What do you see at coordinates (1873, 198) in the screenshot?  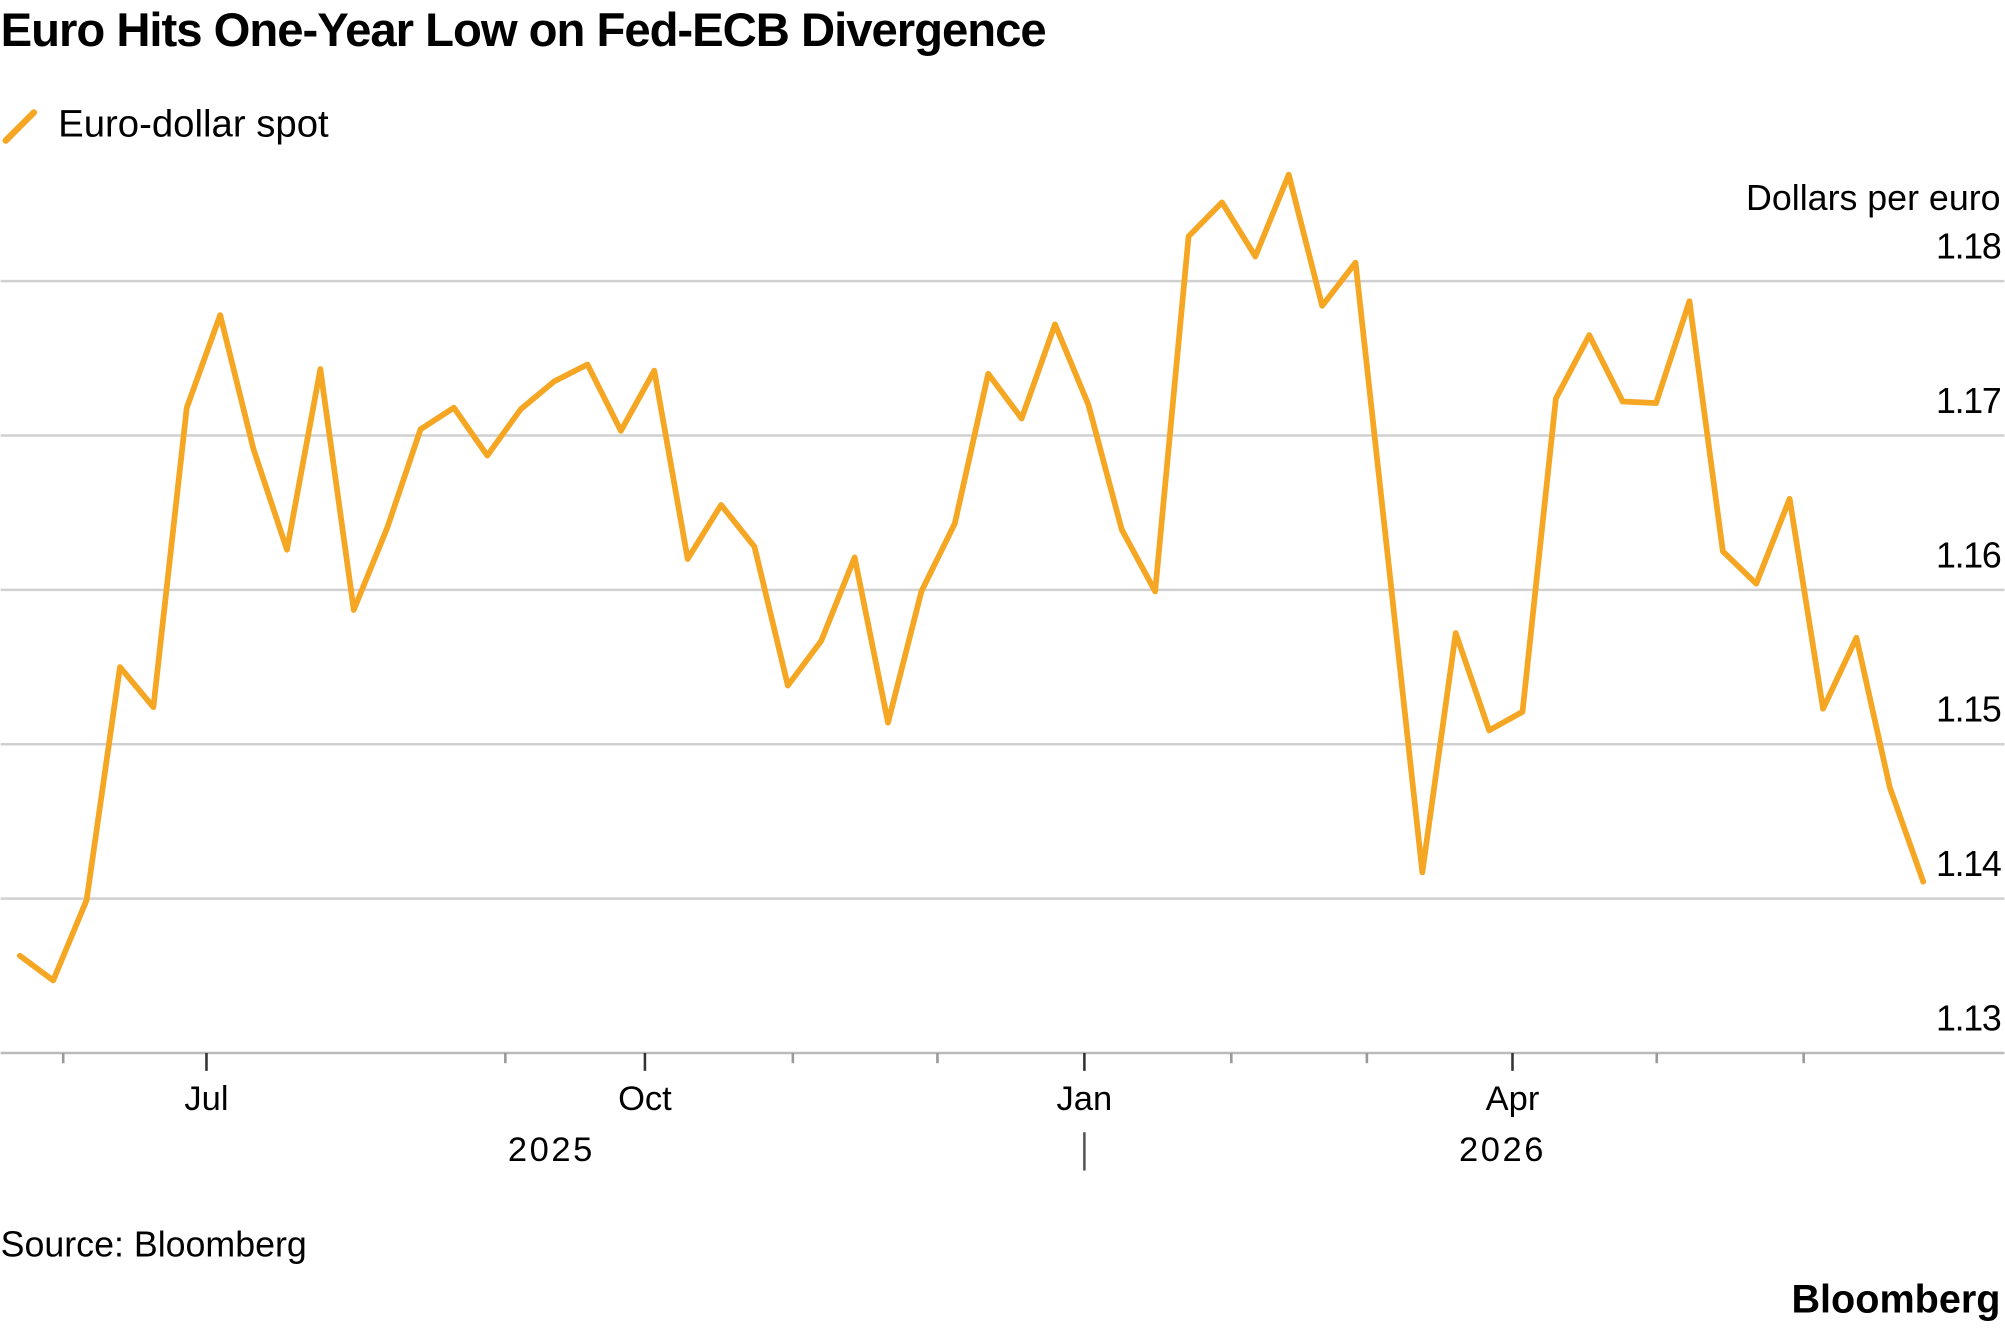 I see `y-axis-label: Dollars per euro` at bounding box center [1873, 198].